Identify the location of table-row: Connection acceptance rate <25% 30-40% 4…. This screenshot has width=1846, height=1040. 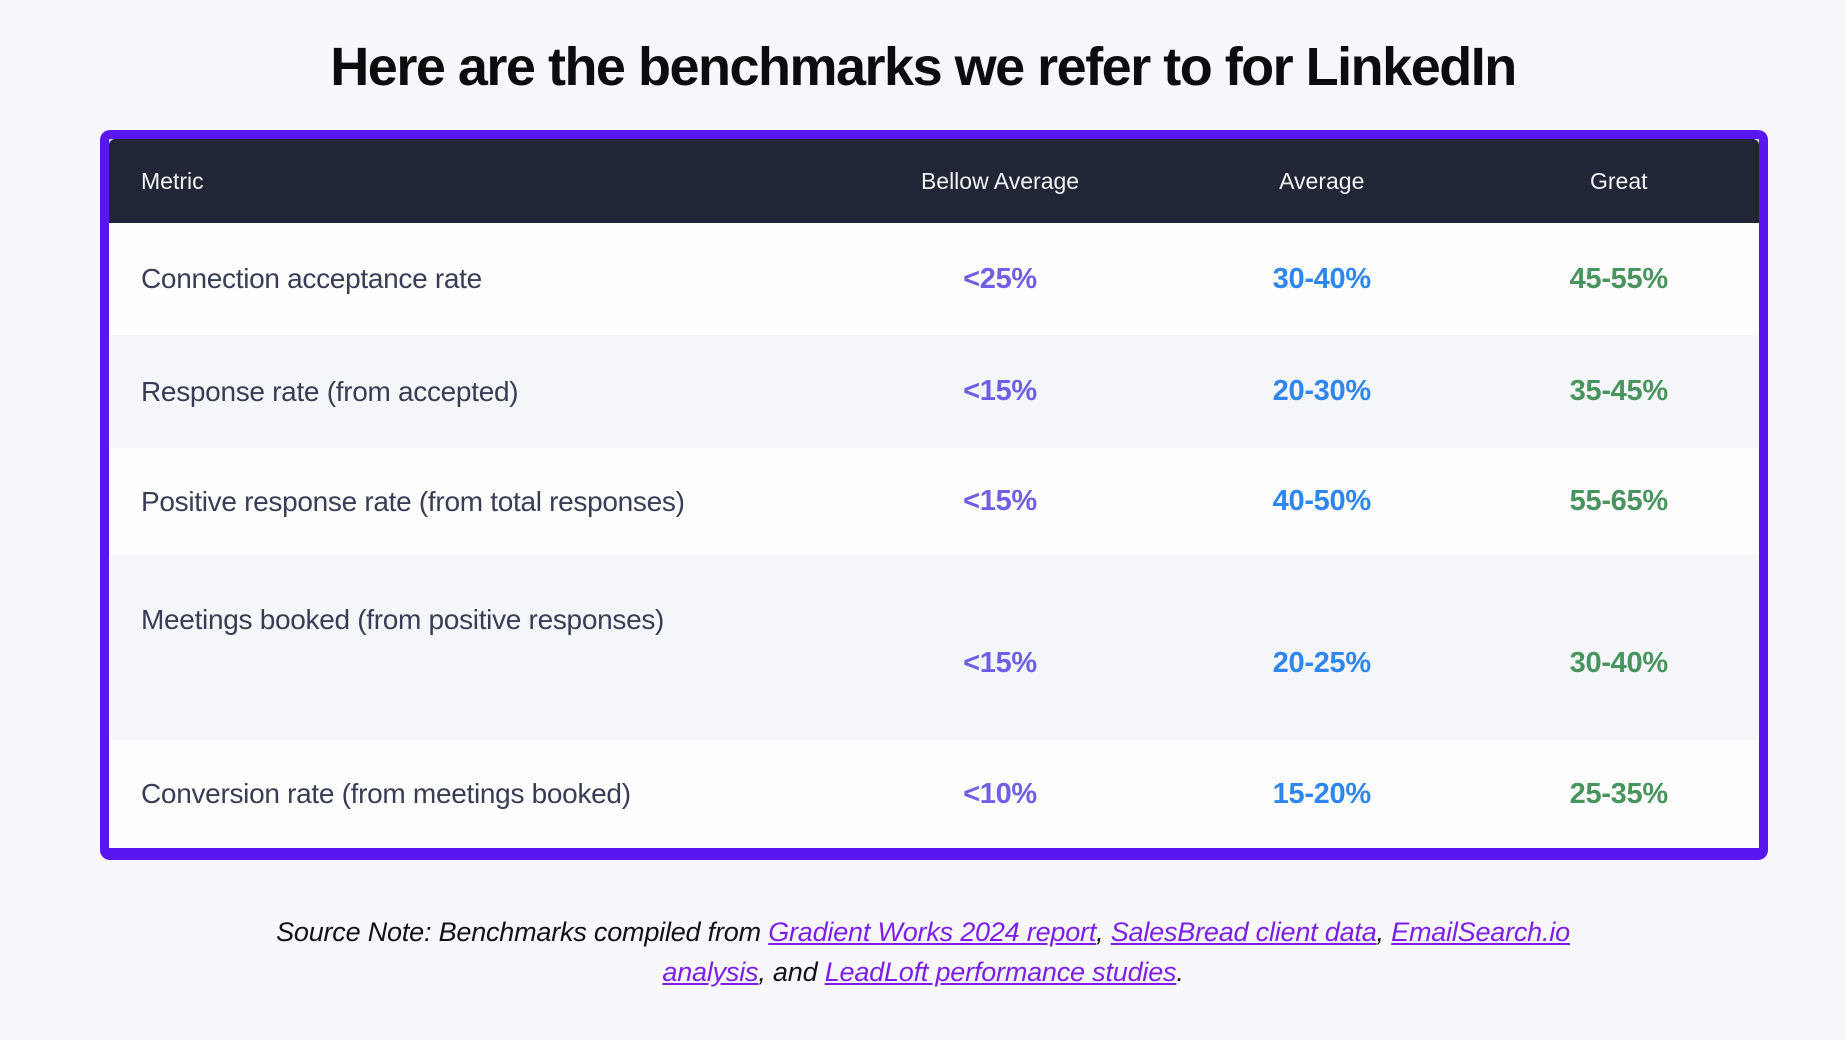
(934, 279).